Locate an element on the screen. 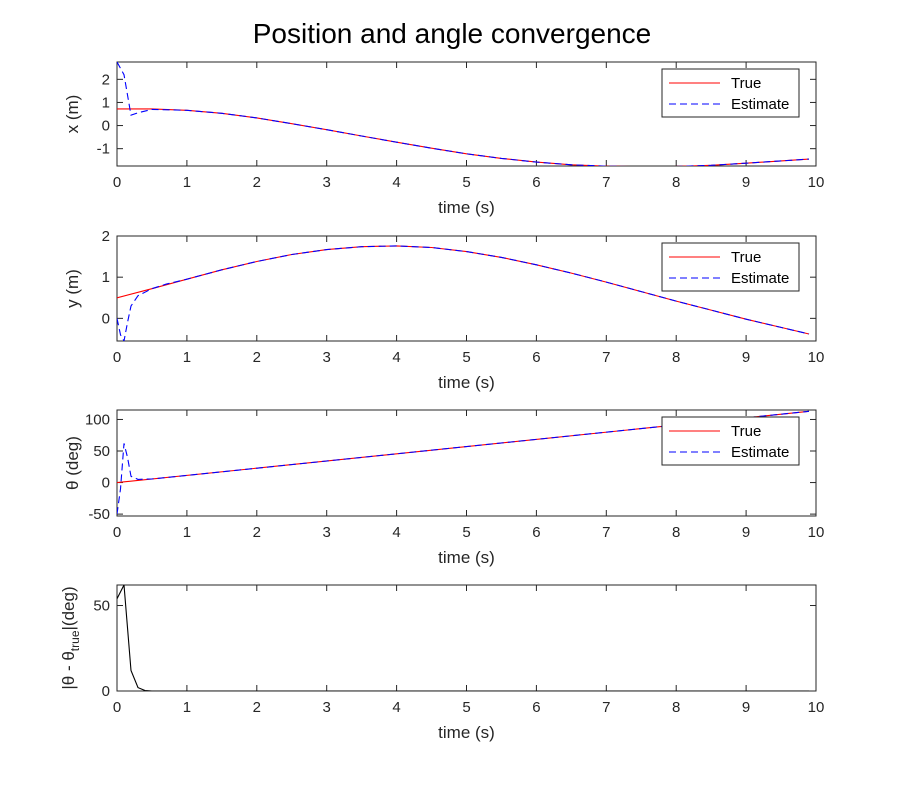 Image resolution: width=903 pixels, height=799 pixels. y-axis-label: x (m) is located at coordinates (72, 114).